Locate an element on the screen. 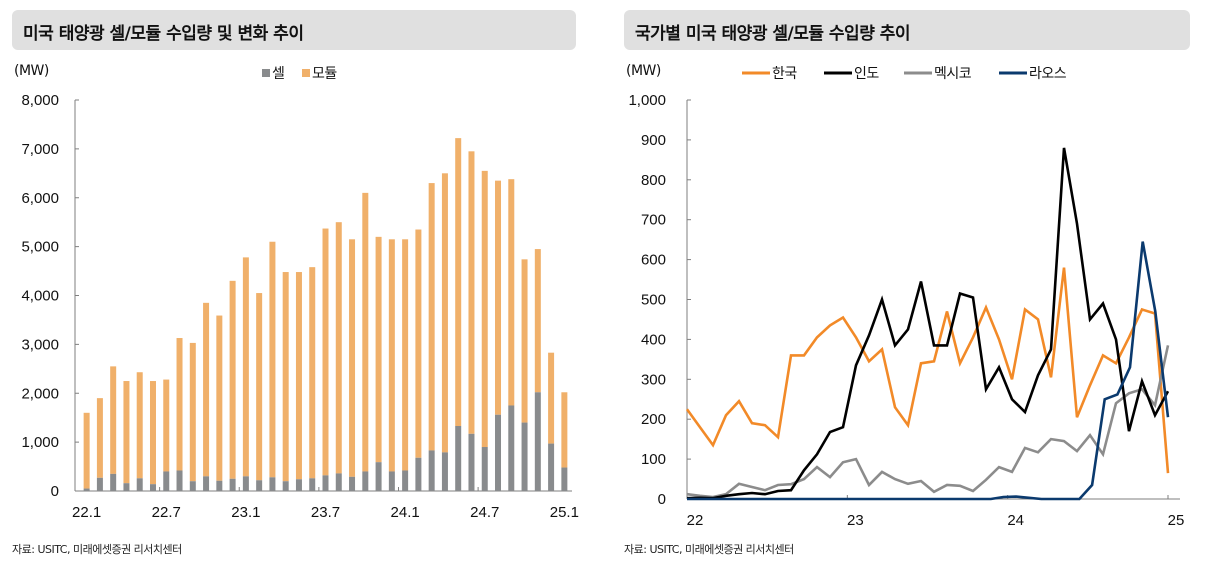 This screenshot has width=1206, height=569. right-y-unit: (MW) is located at coordinates (643, 71).